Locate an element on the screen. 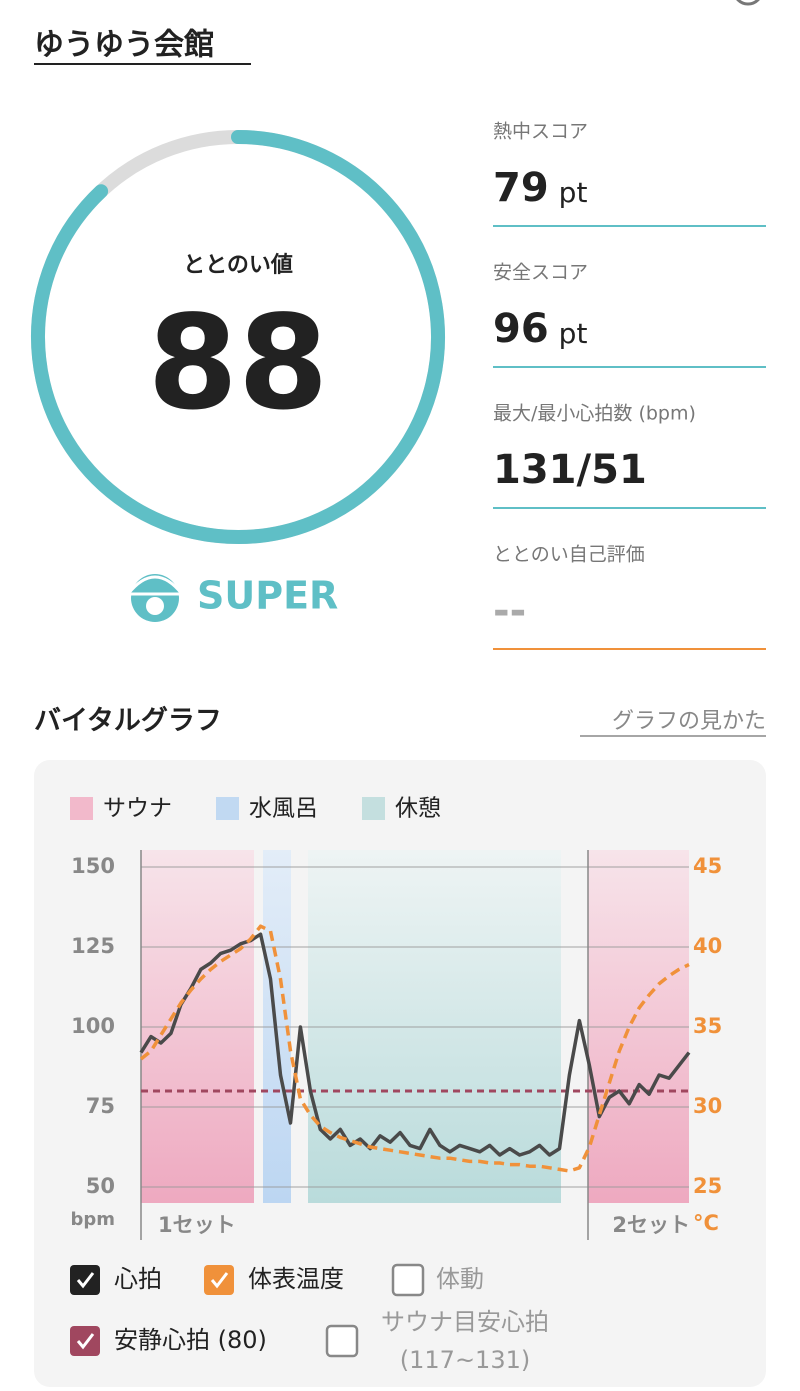  stat-value: 96 is located at coordinates (521, 329).